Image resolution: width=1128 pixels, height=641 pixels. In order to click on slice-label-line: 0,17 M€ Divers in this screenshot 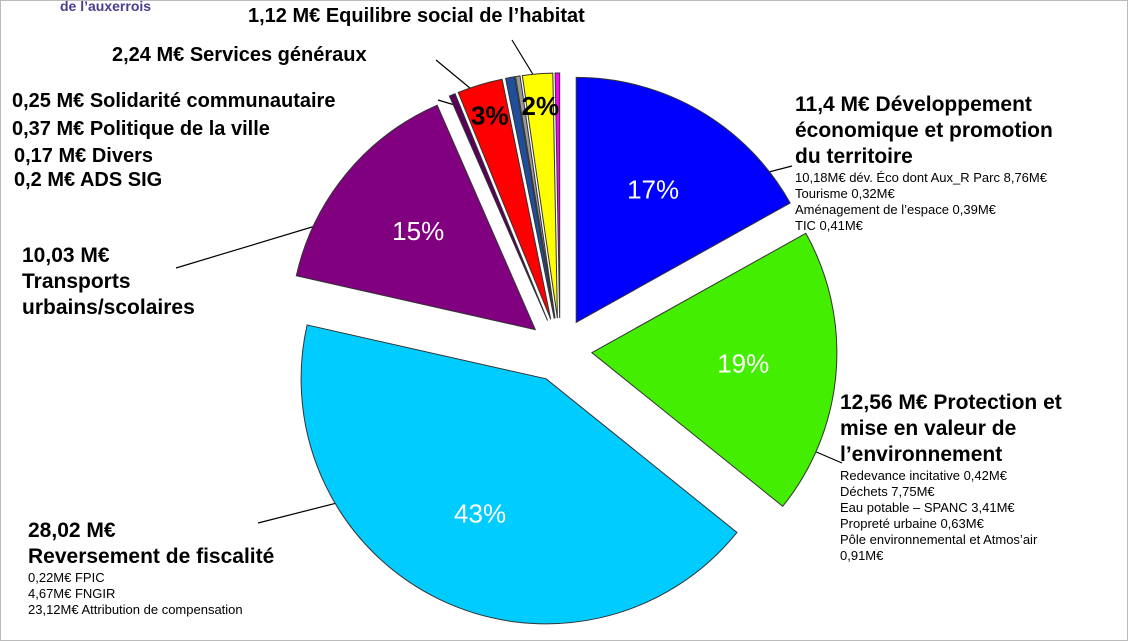, I will do `click(83, 156)`.